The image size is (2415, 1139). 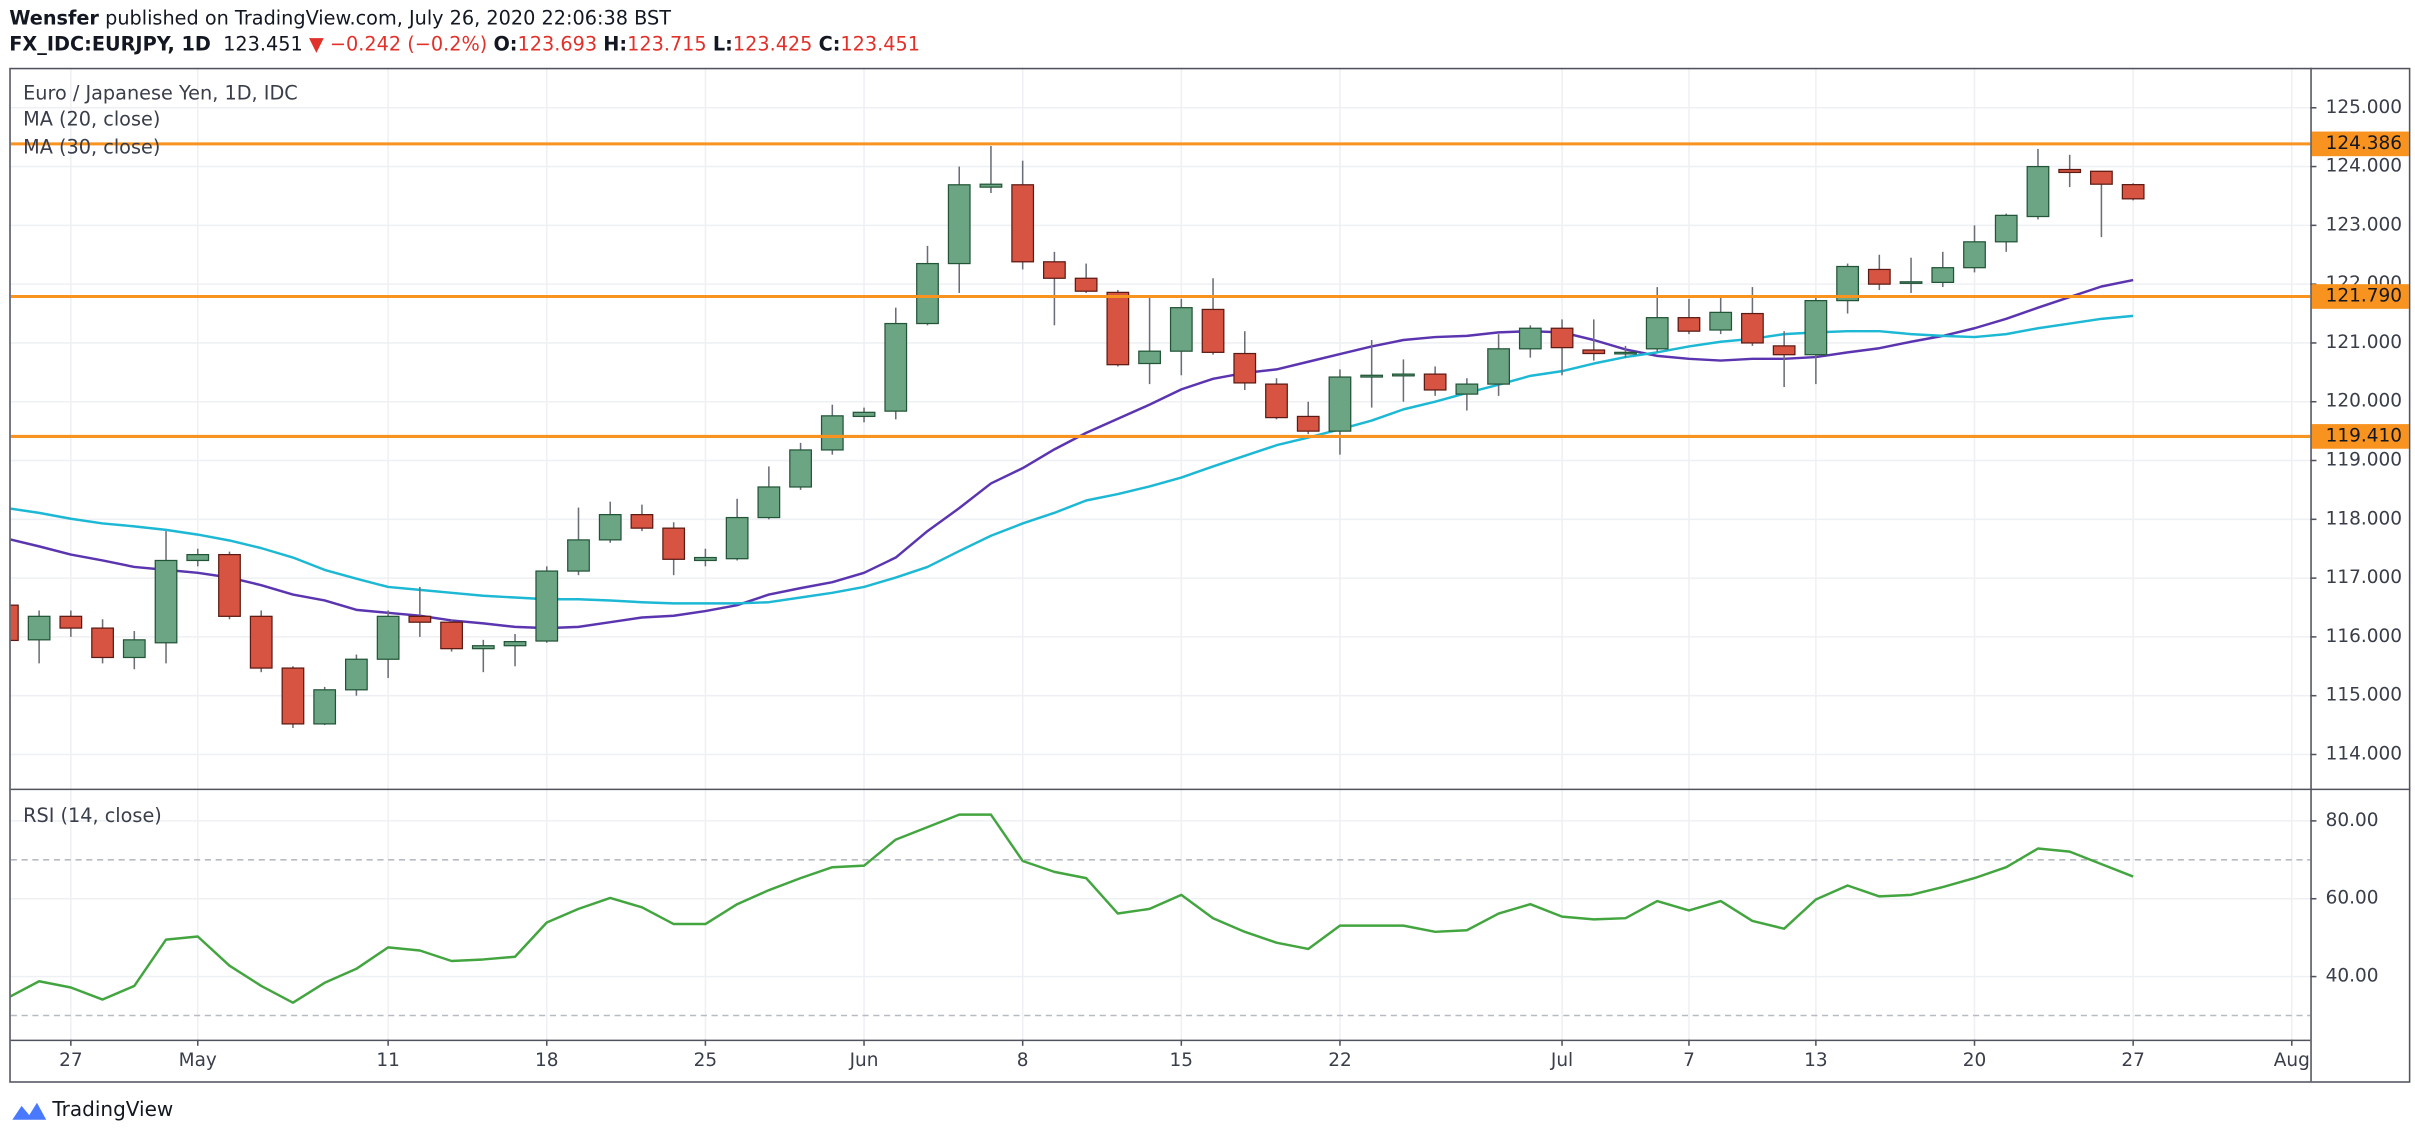 I want to click on x-tick-label: May, so click(x=198, y=1060).